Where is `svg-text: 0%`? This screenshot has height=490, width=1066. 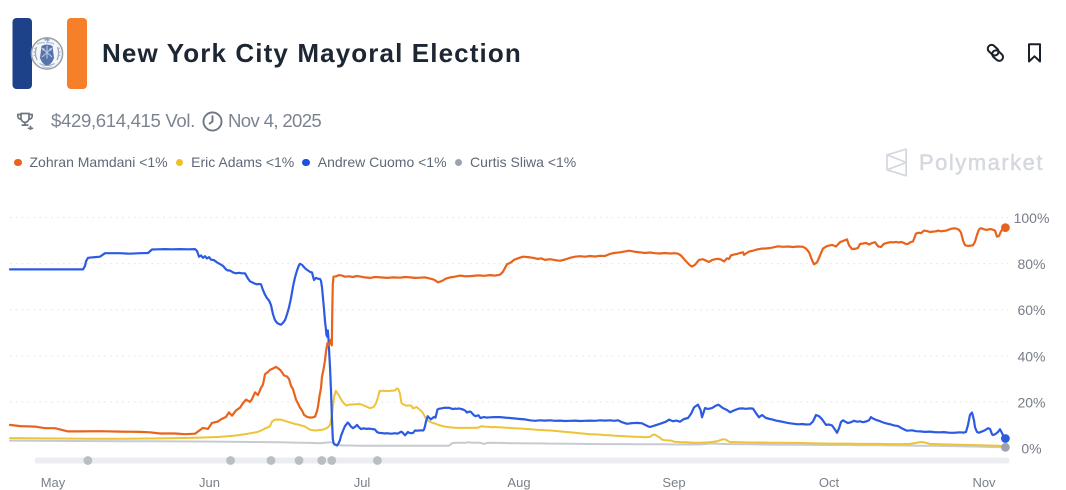
svg-text: 0% is located at coordinates (1031, 449).